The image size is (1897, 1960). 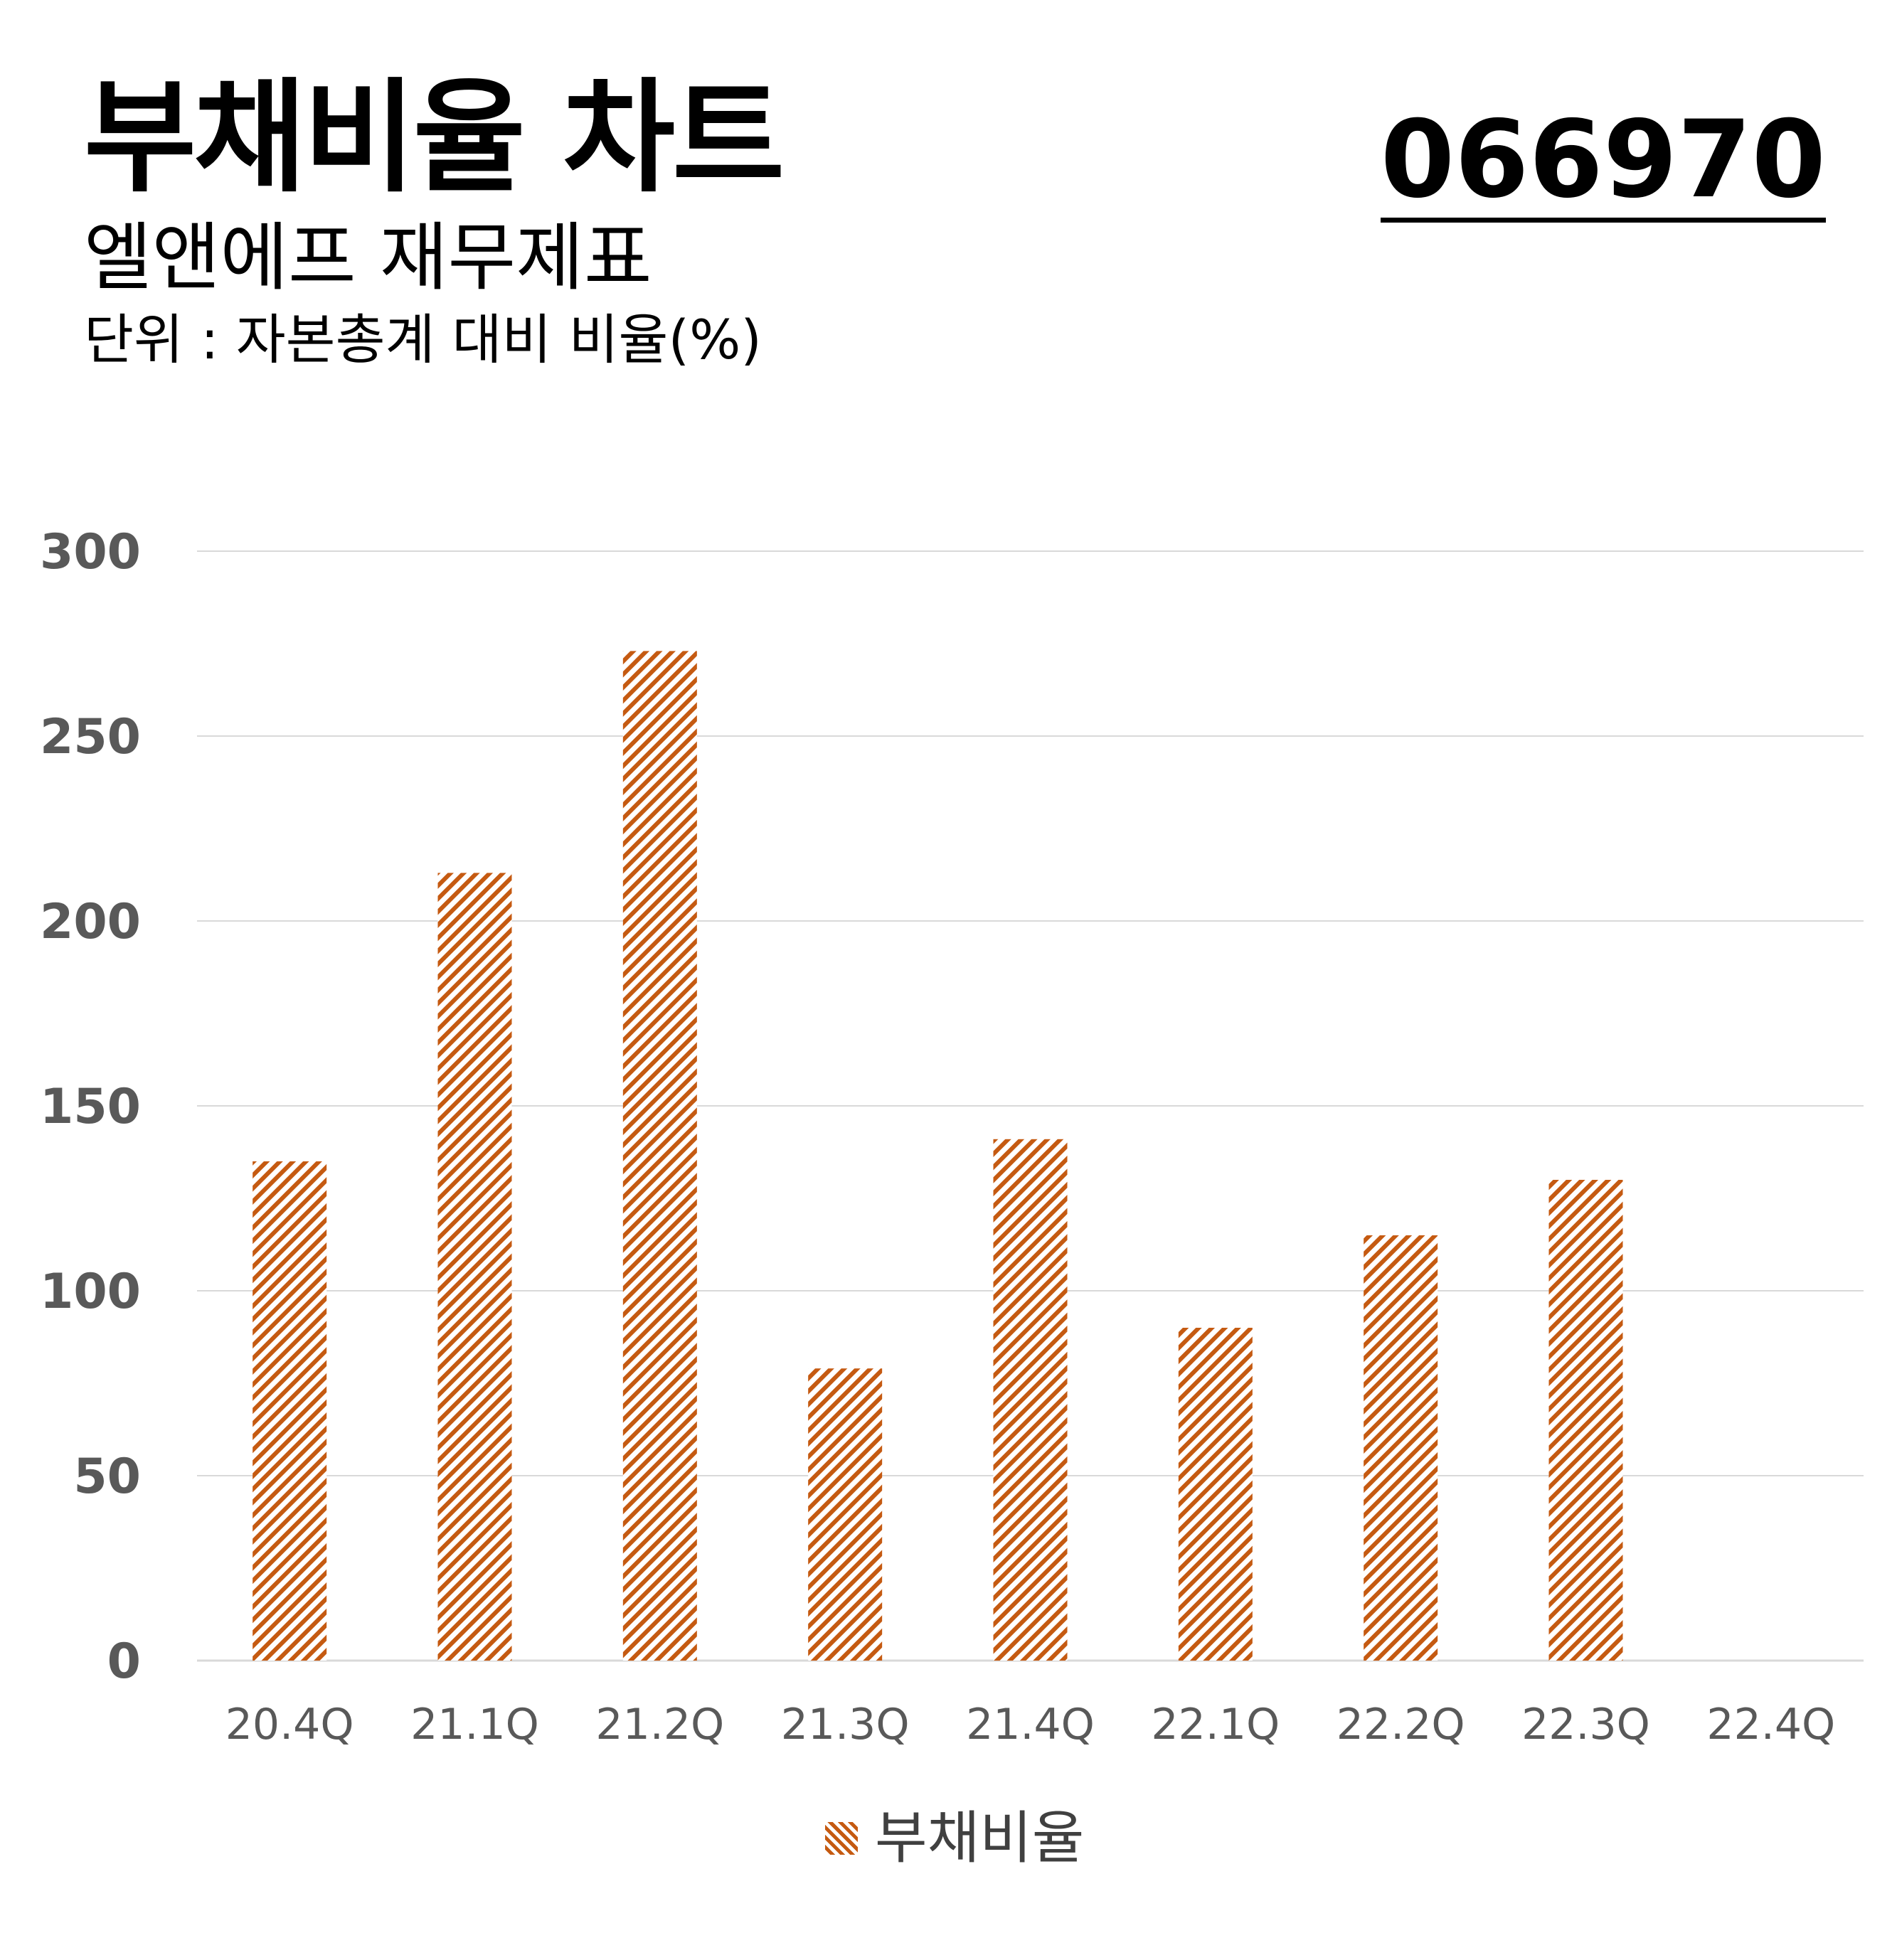 I want to click on bar-22.1Q, so click(x=1216, y=1494).